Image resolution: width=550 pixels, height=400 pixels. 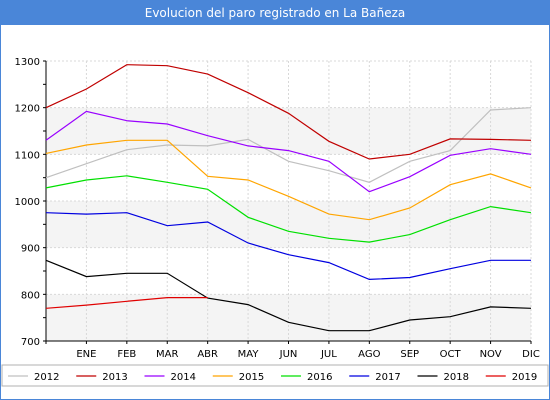 What do you see at coordinates (288, 354) in the screenshot?
I see `x-tick-label: JUN` at bounding box center [288, 354].